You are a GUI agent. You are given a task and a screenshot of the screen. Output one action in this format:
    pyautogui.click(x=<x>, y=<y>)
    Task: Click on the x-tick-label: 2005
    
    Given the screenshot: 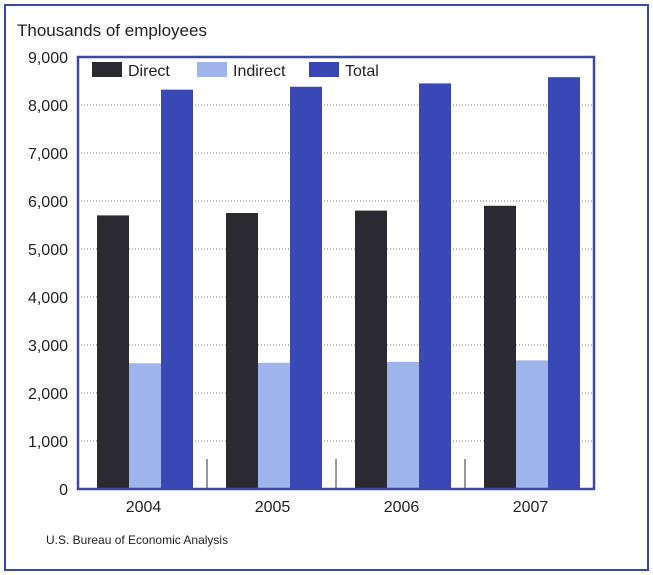 What is the action you would take?
    pyautogui.click(x=273, y=507)
    